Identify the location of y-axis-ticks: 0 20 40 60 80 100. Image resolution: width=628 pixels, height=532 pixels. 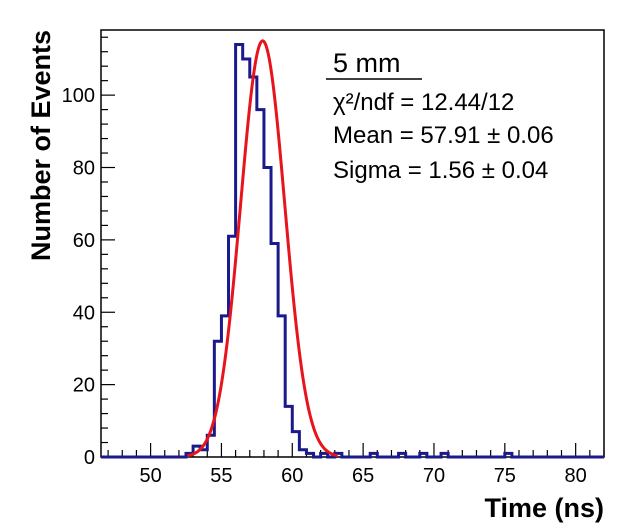
(88, 252).